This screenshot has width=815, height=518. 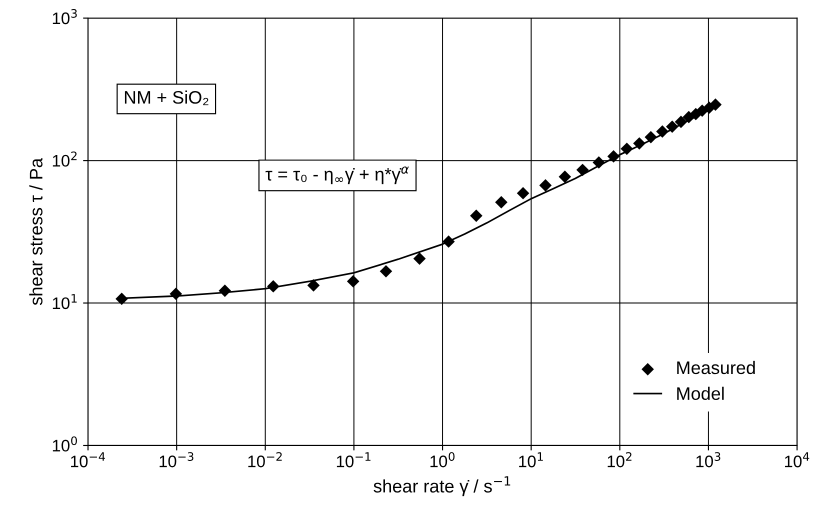 What do you see at coordinates (531, 460) in the screenshot?
I see `x-tick-label: 10$^{1}$` at bounding box center [531, 460].